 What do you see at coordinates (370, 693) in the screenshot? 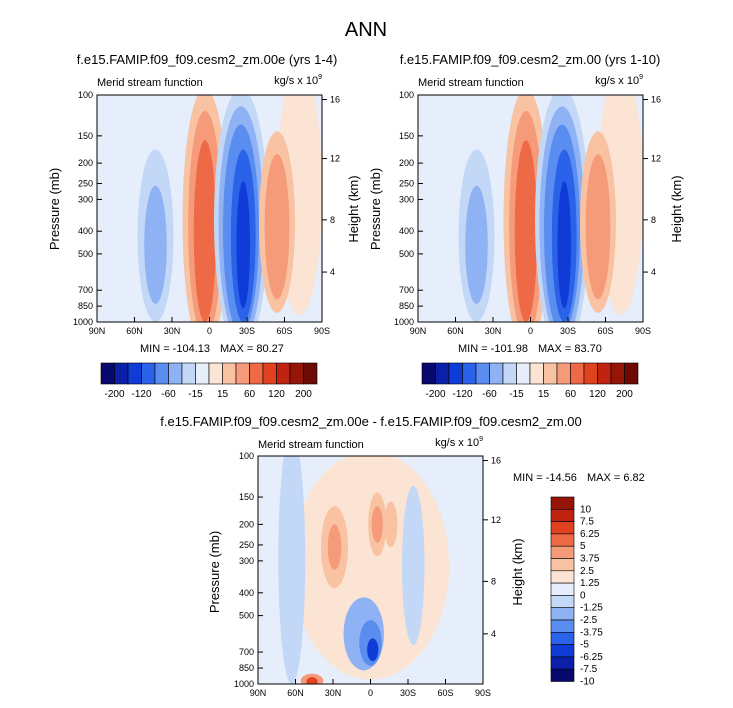
I see `x-tick-label: 0` at bounding box center [370, 693].